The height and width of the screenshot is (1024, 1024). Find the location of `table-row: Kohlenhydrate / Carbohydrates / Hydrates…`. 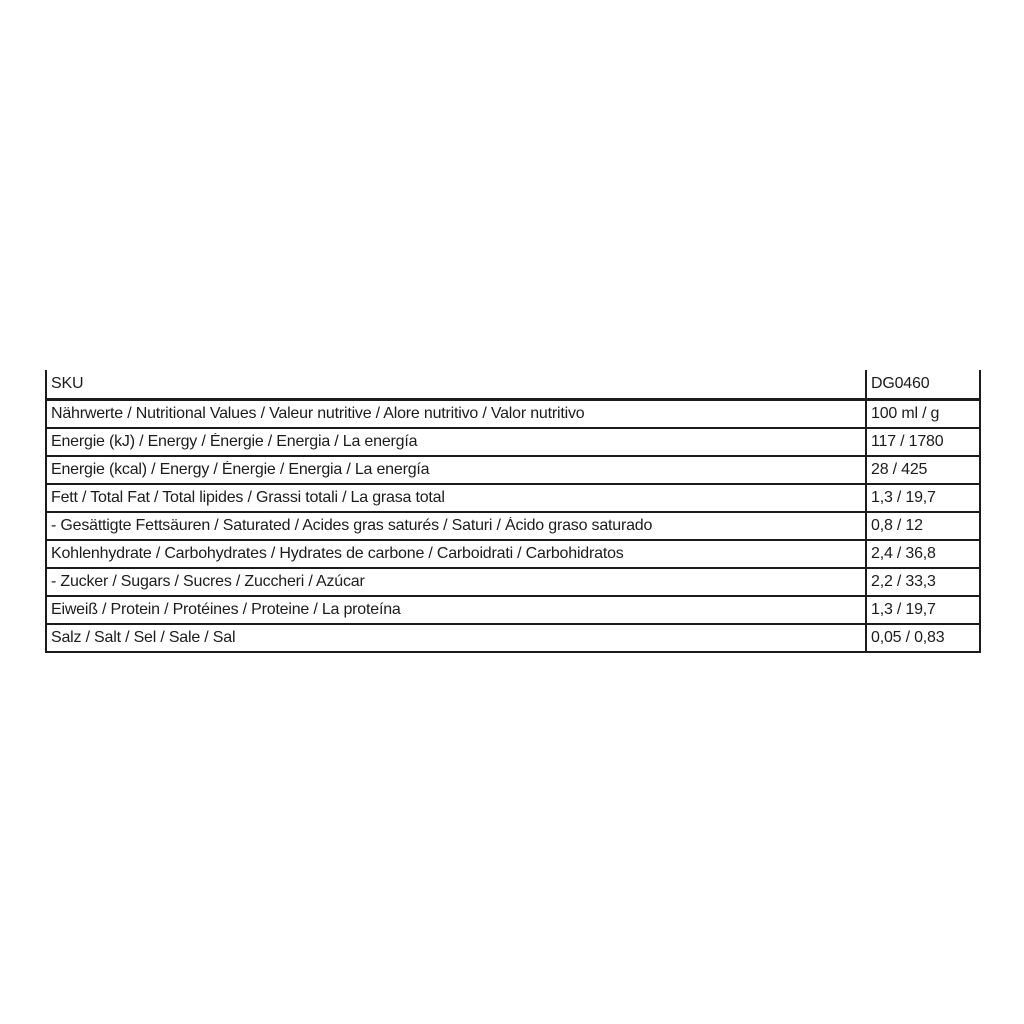

table-row: Kohlenhydrate / Carbohydrates / Hydrates… is located at coordinates (513, 555).